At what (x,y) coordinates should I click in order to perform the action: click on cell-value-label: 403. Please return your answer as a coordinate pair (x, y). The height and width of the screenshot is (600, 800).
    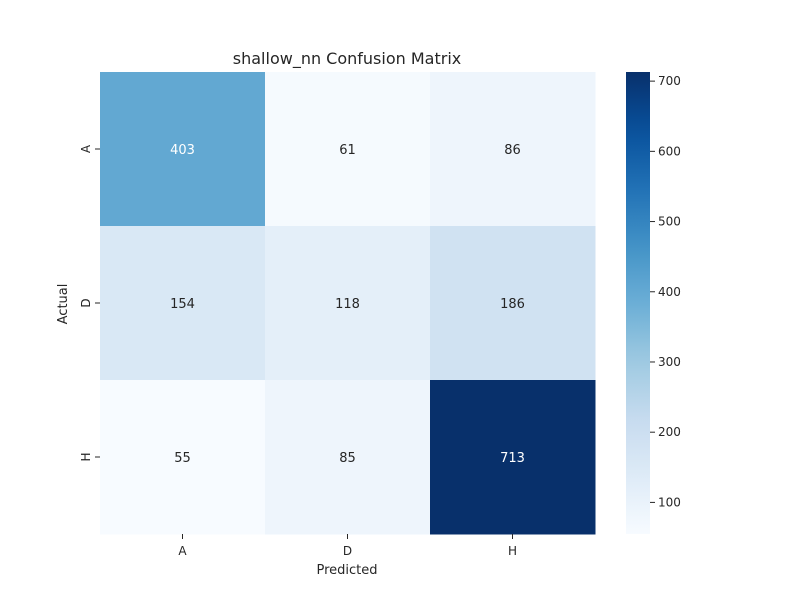
    Looking at the image, I should click on (182, 150).